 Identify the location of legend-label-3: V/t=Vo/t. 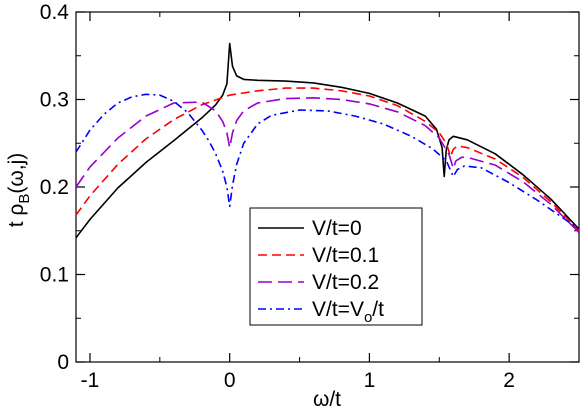
(348, 312).